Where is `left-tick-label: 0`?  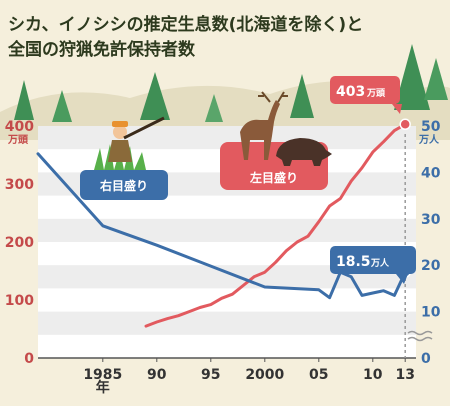
left-tick-label: 0 is located at coordinates (29, 359).